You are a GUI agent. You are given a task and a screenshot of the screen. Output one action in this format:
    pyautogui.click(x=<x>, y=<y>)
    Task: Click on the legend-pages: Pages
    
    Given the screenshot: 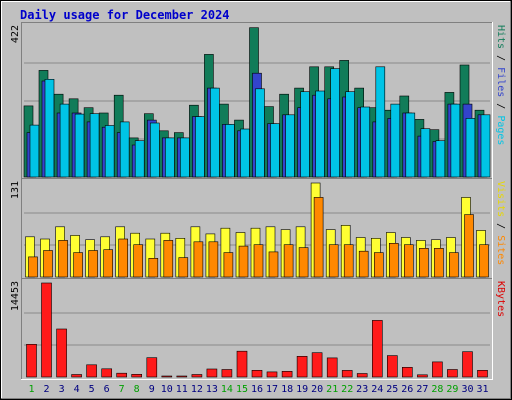 What is the action you would take?
    pyautogui.click(x=500, y=130)
    